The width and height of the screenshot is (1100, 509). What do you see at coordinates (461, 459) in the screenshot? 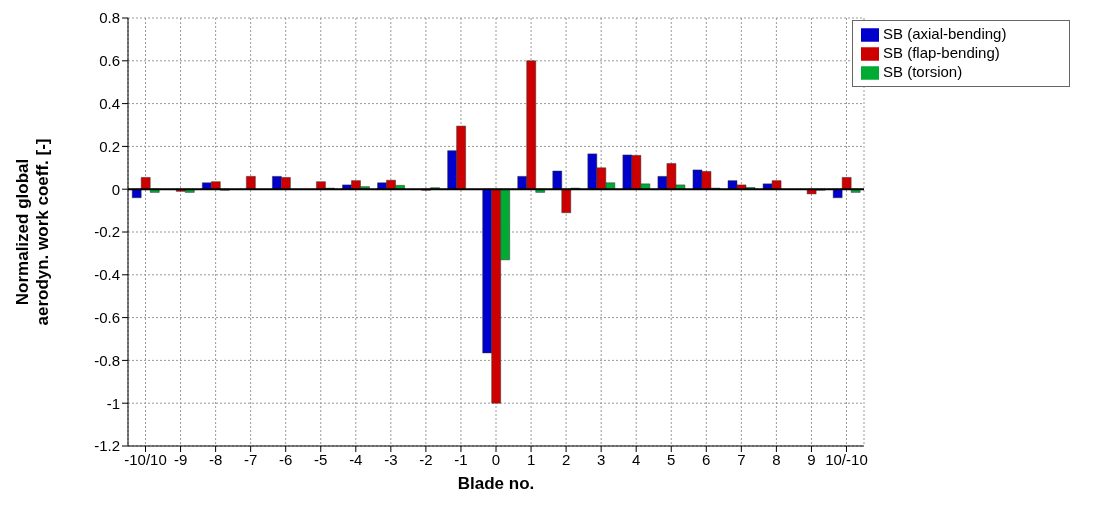
I see `x-tick-label: -1` at bounding box center [461, 459].